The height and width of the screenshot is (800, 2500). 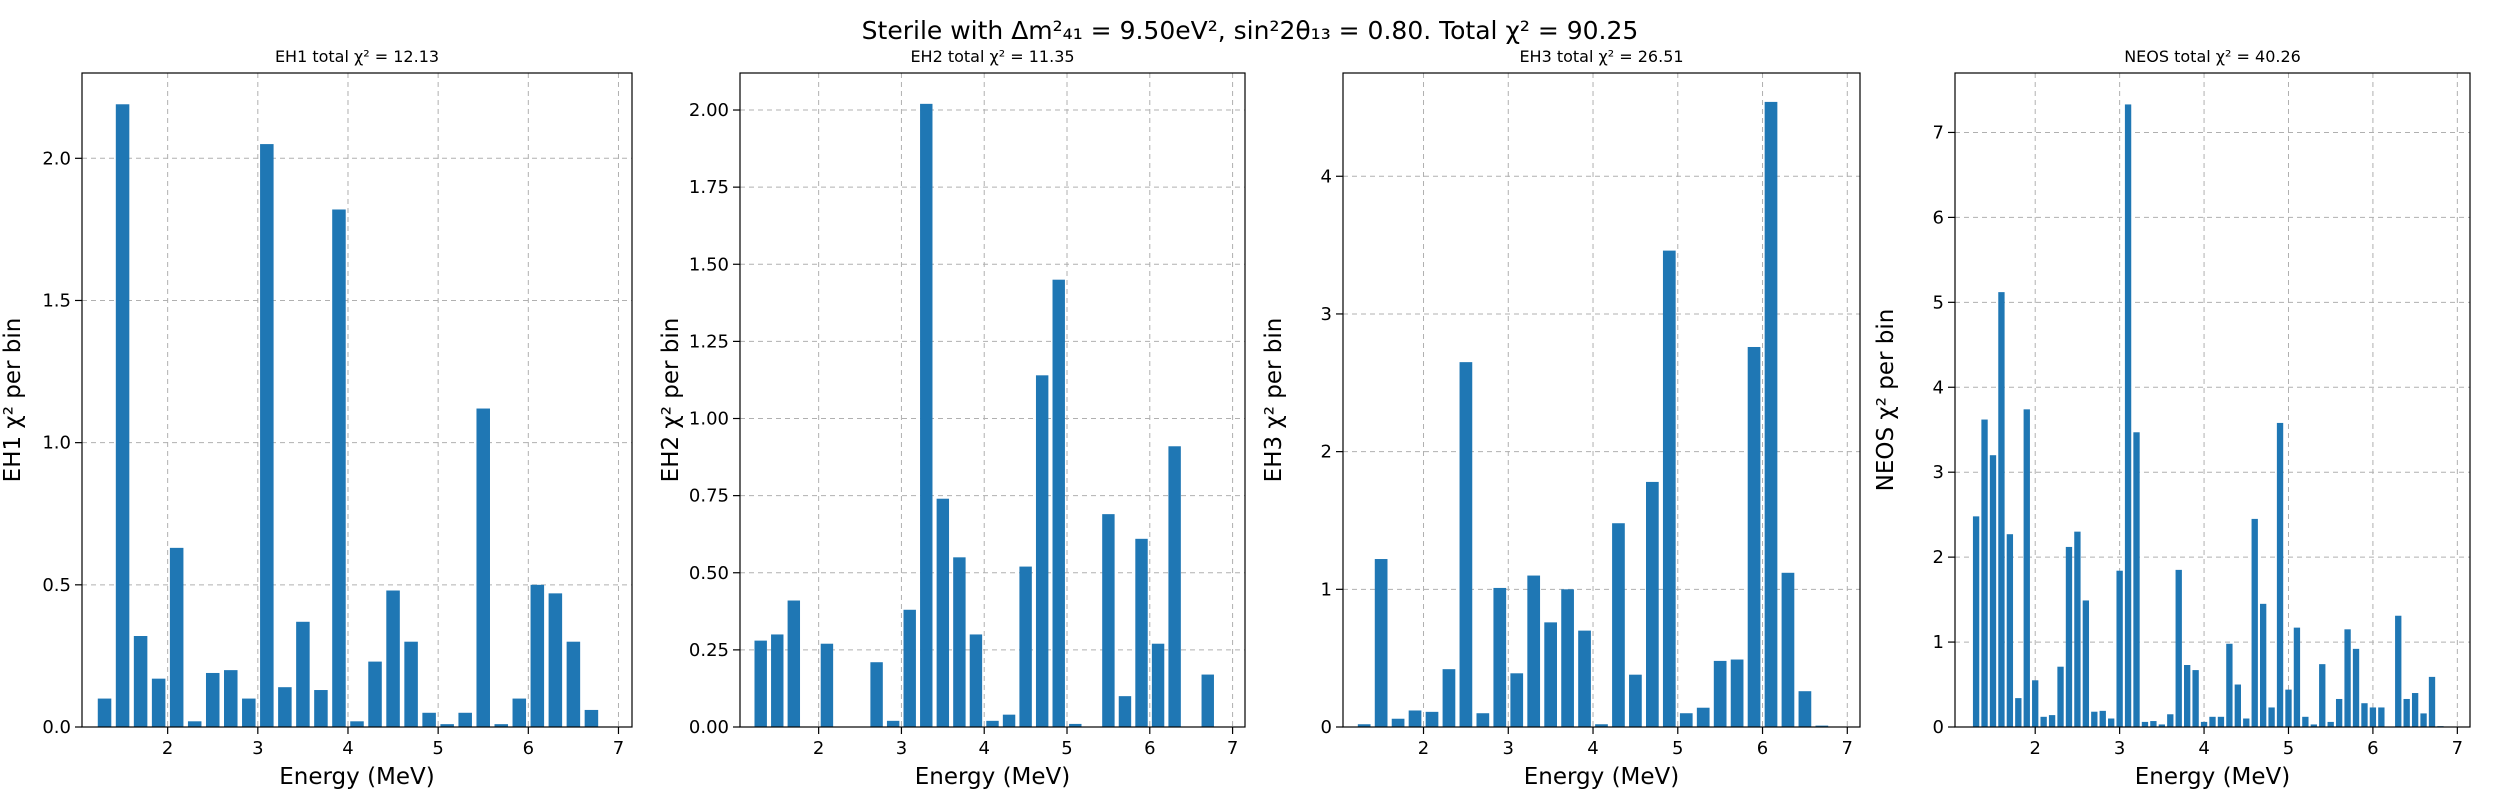 I want to click on eh1-ytick-label: 0.5, so click(x=56, y=585).